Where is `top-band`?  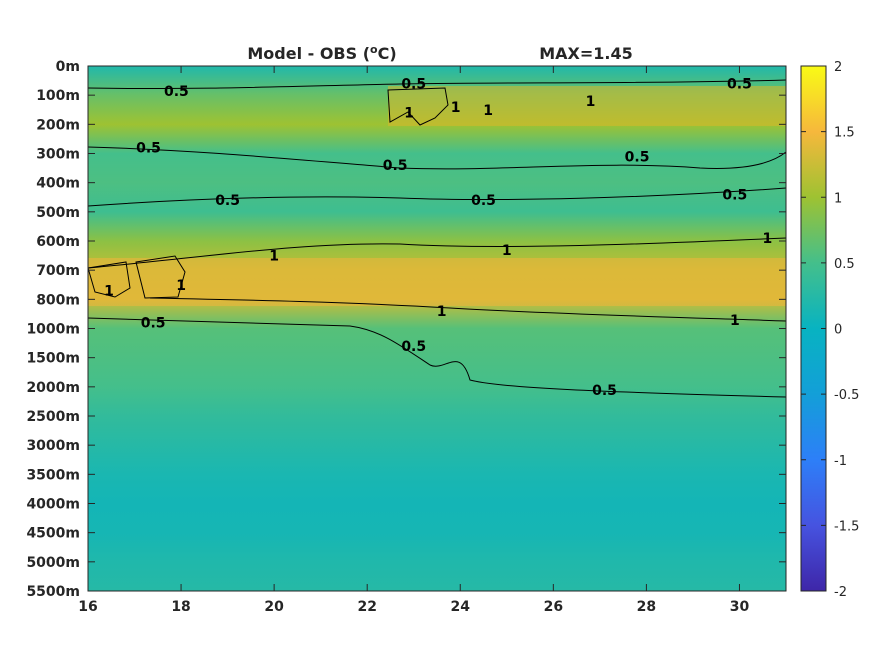 top-band is located at coordinates (587, 106).